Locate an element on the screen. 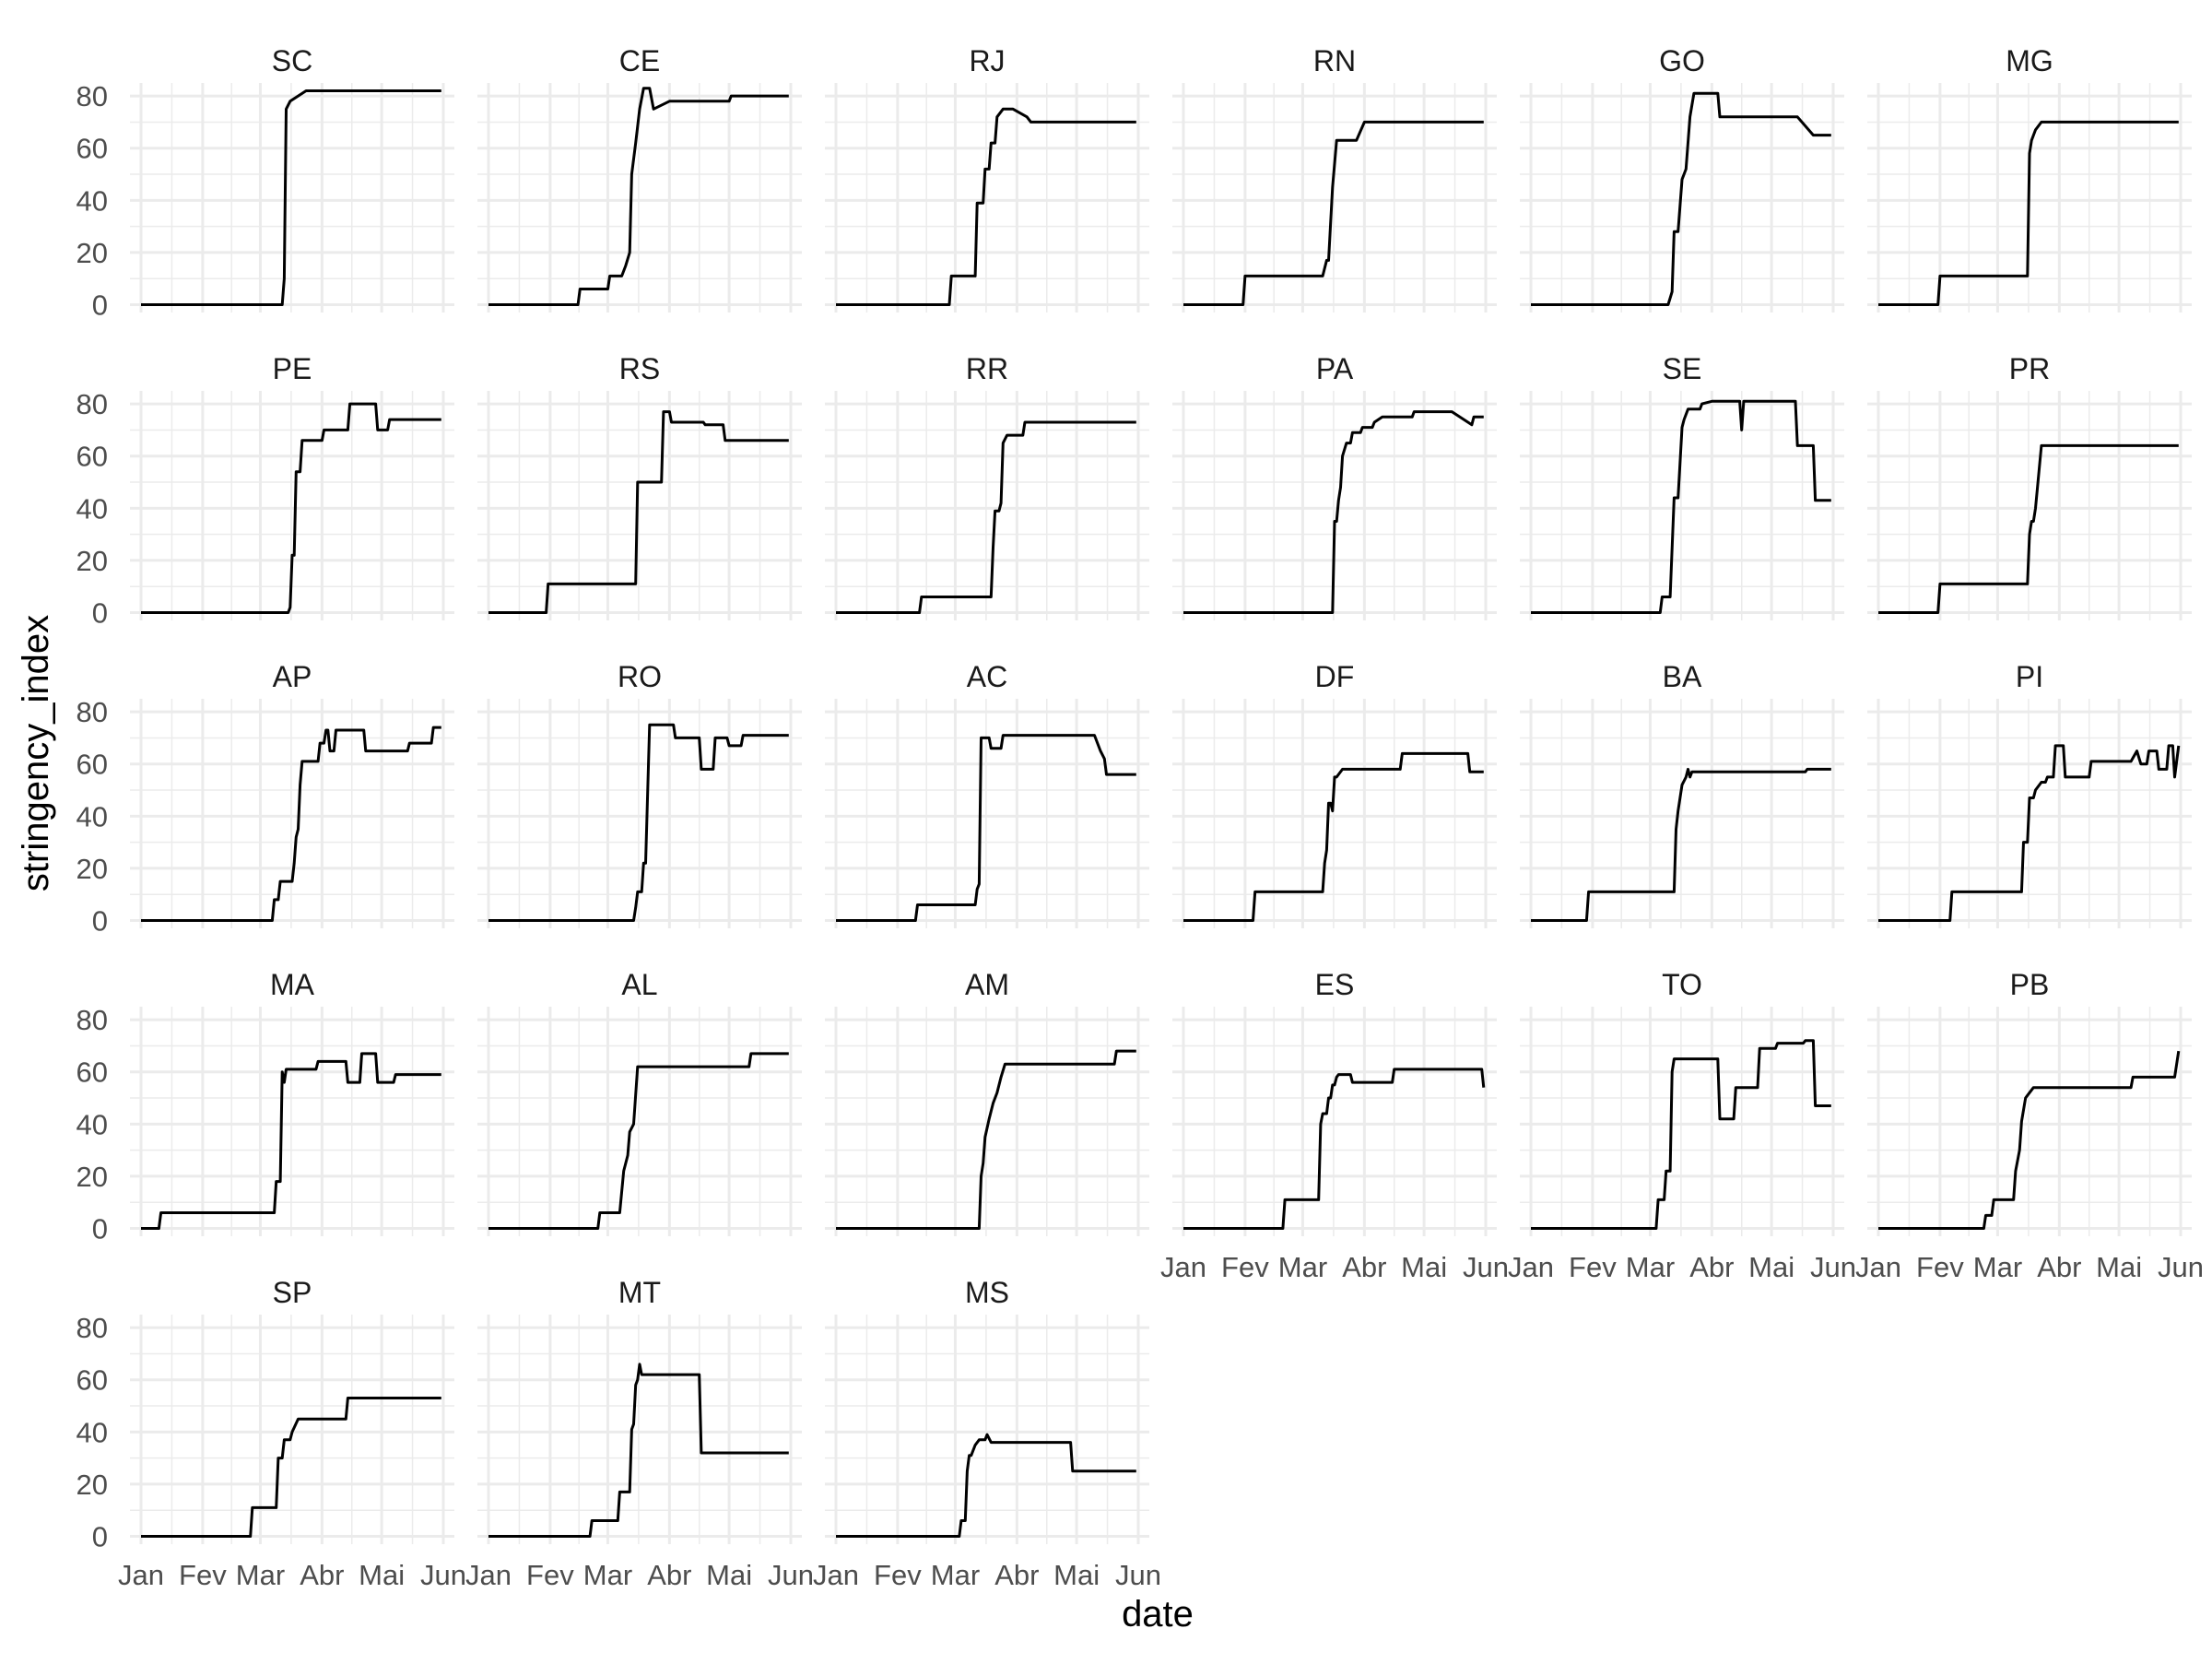  series-line-rn is located at coordinates (1333, 213).